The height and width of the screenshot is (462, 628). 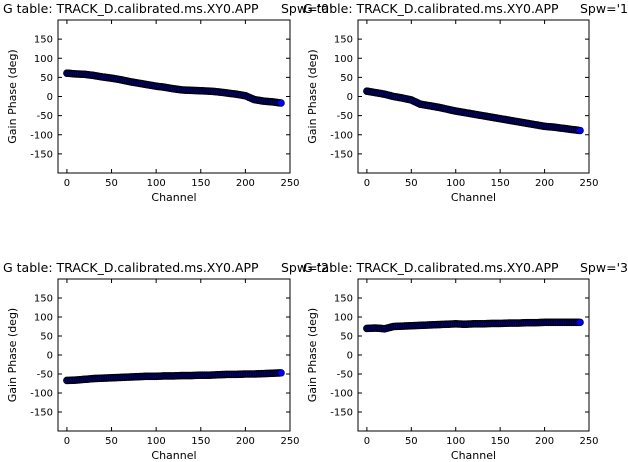 I want to click on spw-label: Spw='1', so click(x=604, y=8).